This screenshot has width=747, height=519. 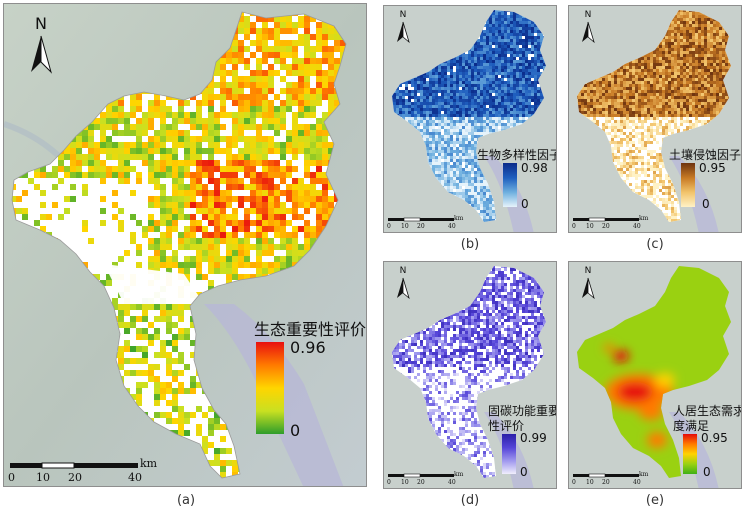 I want to click on caption-a: (a), so click(x=186, y=500).